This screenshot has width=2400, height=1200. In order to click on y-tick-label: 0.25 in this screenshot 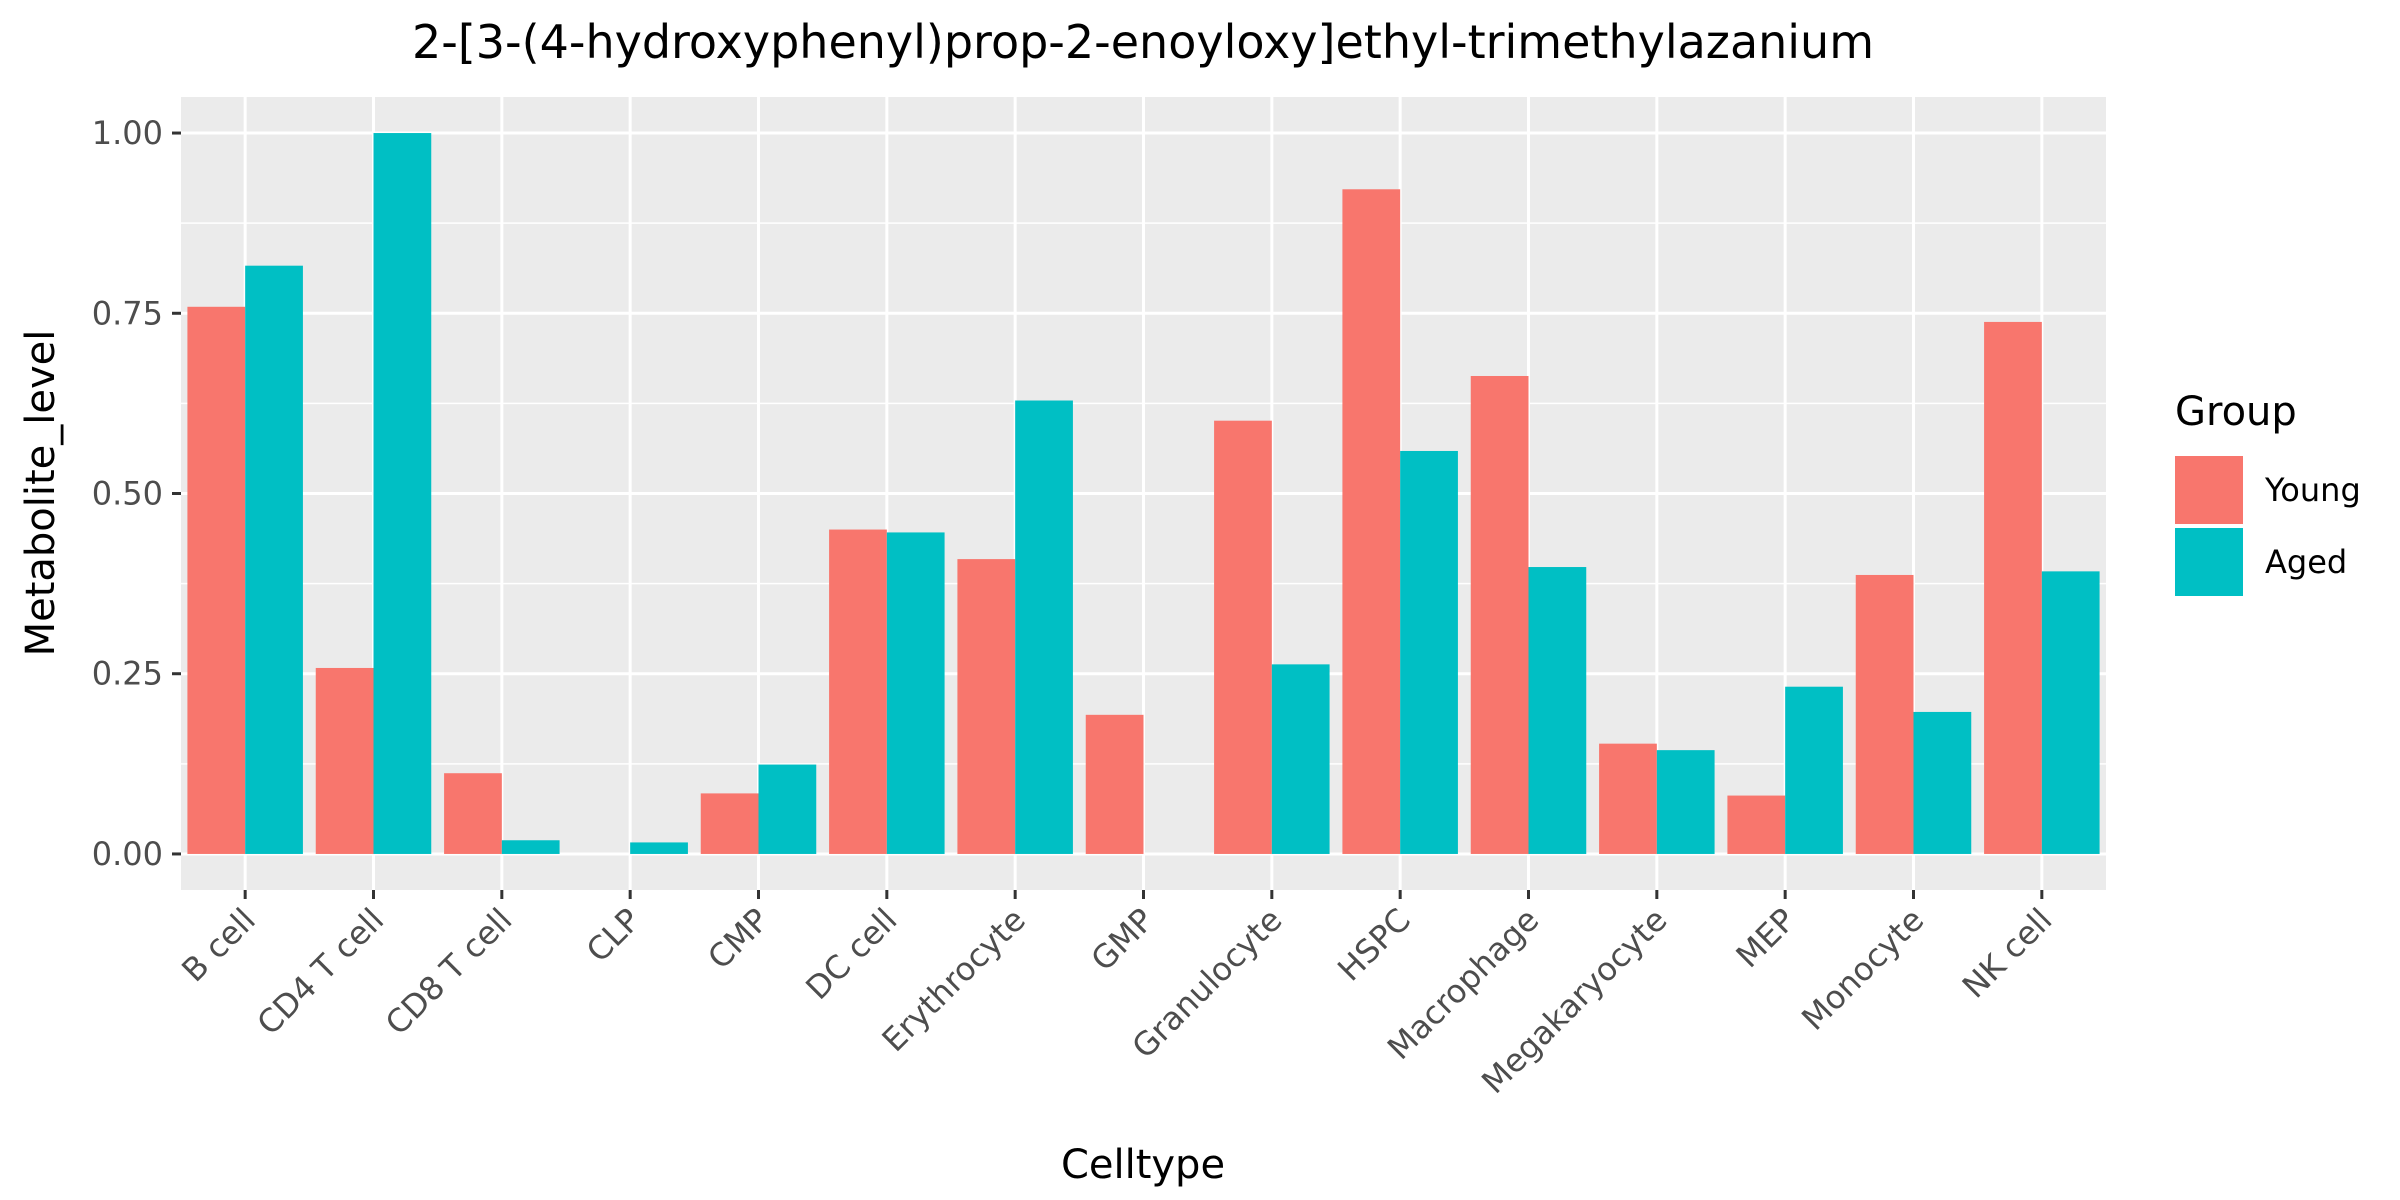, I will do `click(127, 674)`.